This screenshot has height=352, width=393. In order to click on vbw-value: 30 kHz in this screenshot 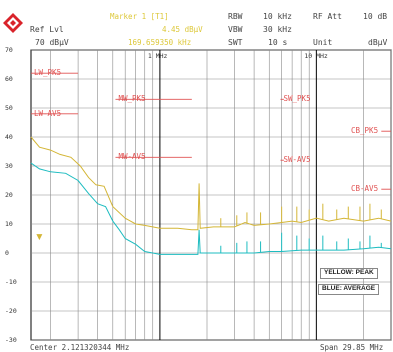, I will do `click(277, 29)`.